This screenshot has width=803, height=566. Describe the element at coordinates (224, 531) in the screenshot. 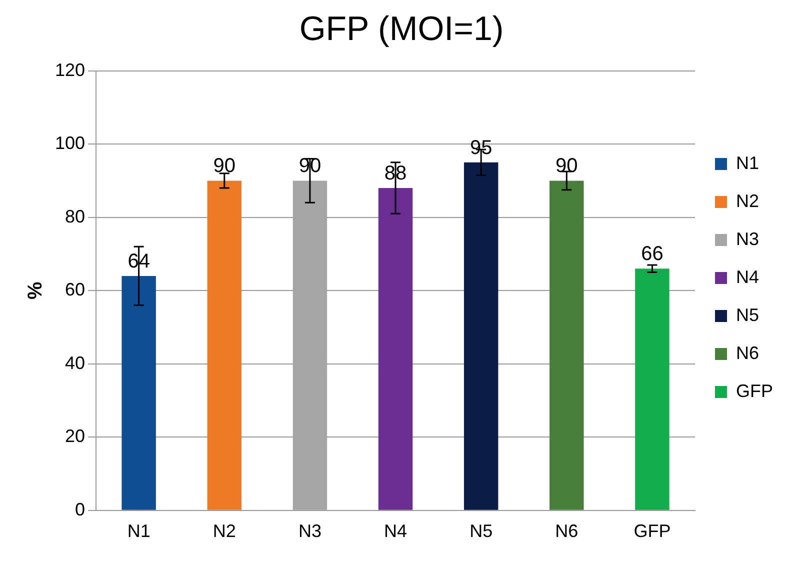

I see `x-tick-label: N2` at that location.